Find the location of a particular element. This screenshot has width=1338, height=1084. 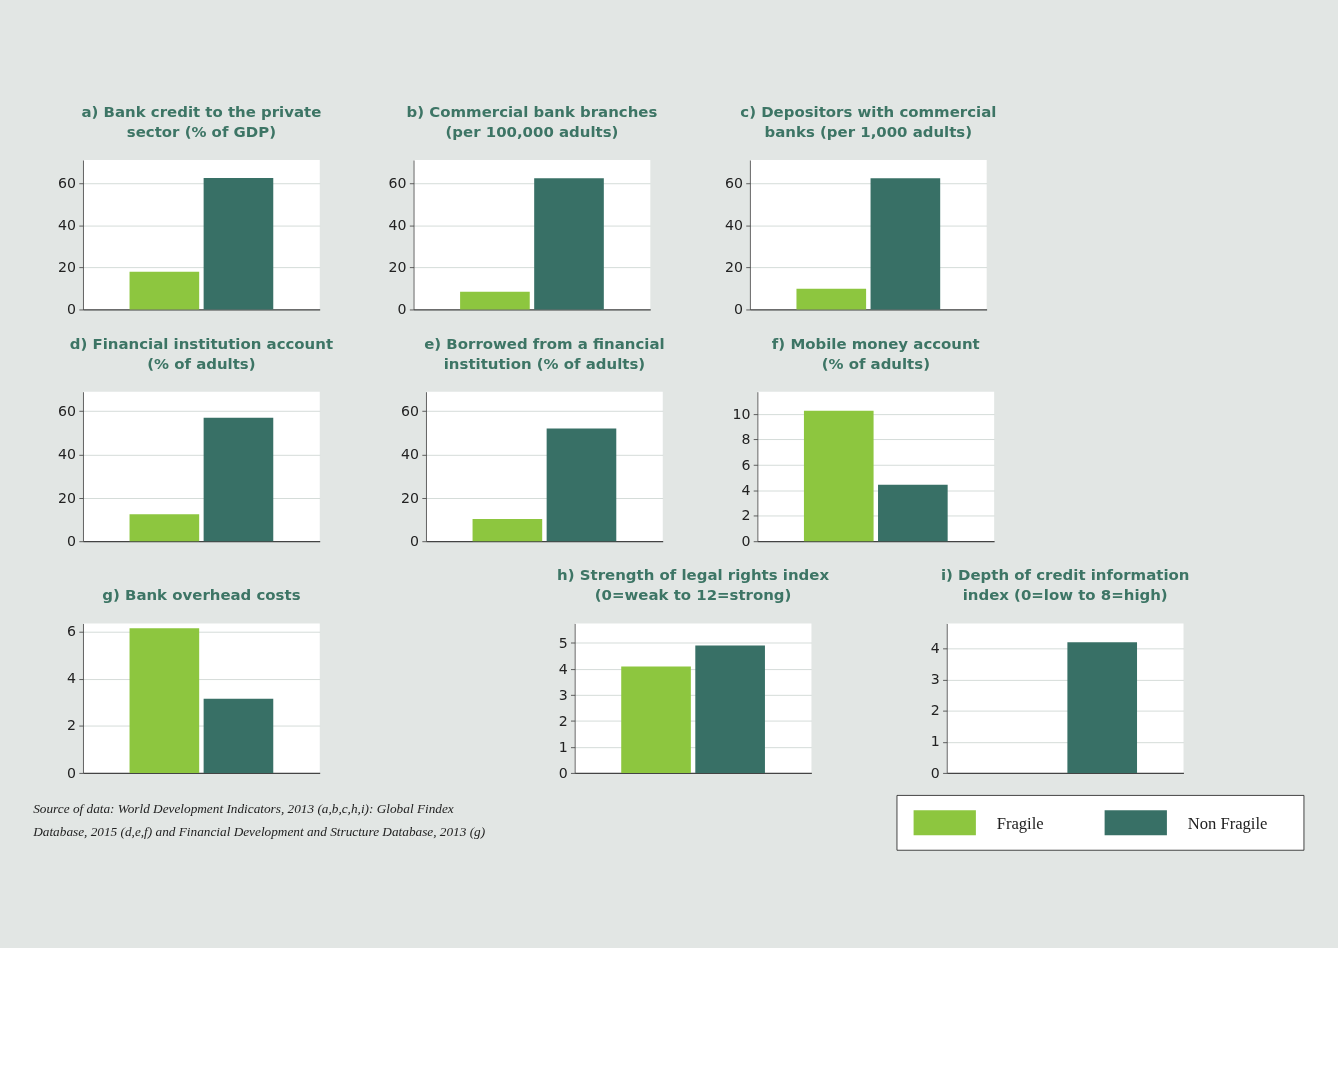

chart-title: c) Depositors with commercial banks (per 1,000 adults) is located at coordinates (868, 121).